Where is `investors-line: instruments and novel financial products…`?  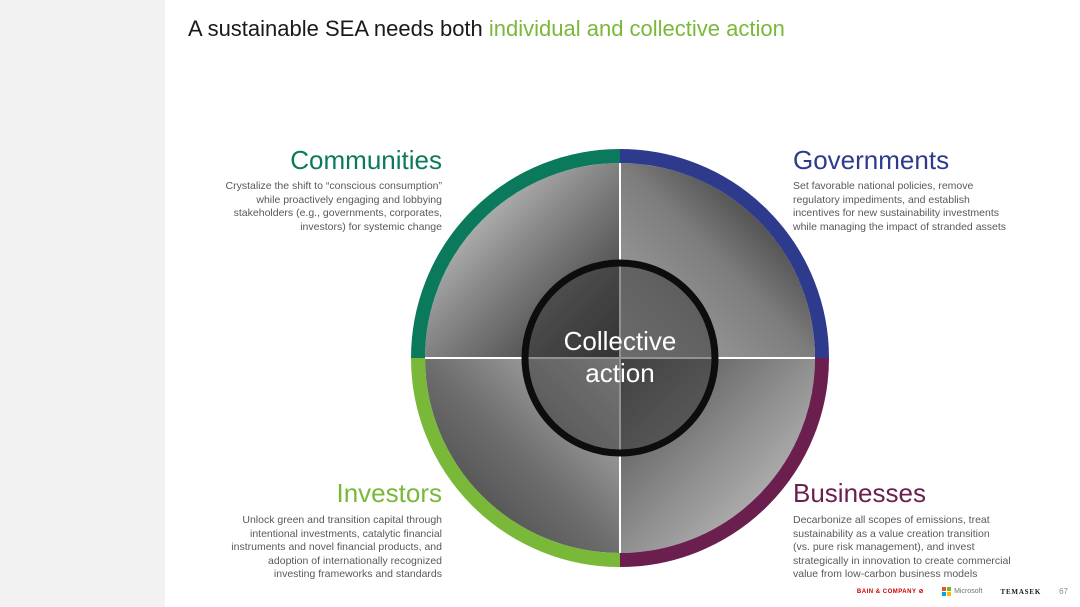 investors-line: instruments and novel financial products… is located at coordinates (336, 547).